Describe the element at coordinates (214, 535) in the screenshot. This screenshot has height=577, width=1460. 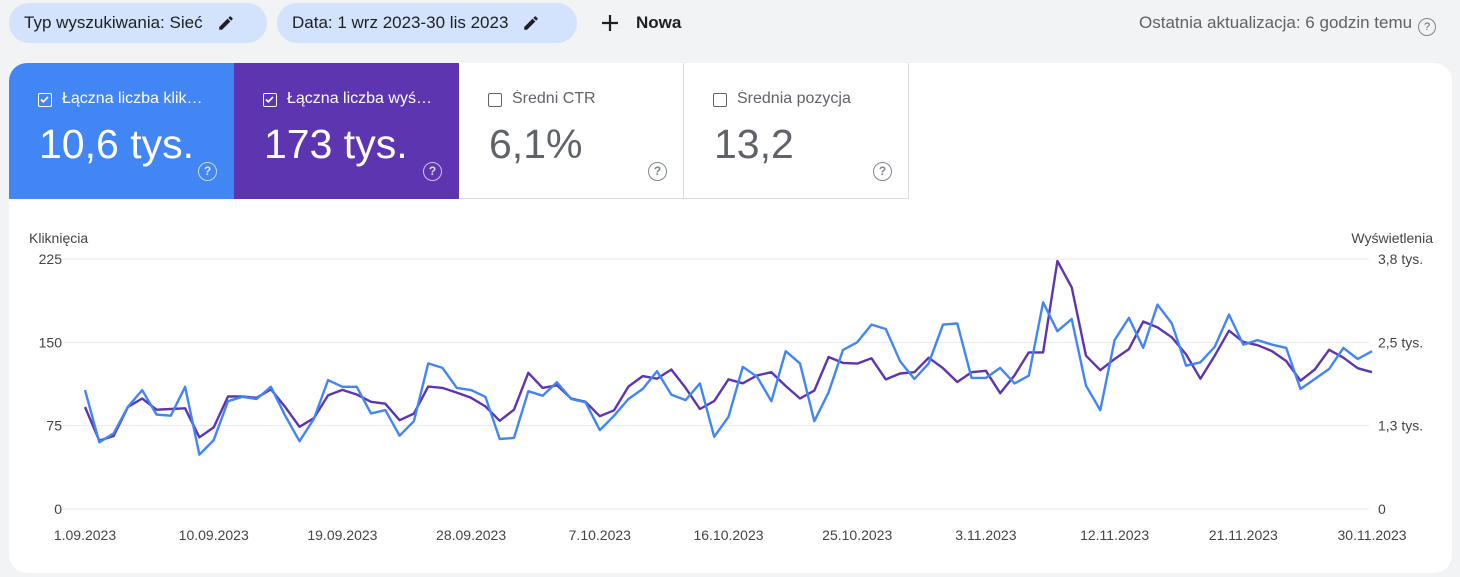
I see `x-axis-tick: 10.09.2023` at that location.